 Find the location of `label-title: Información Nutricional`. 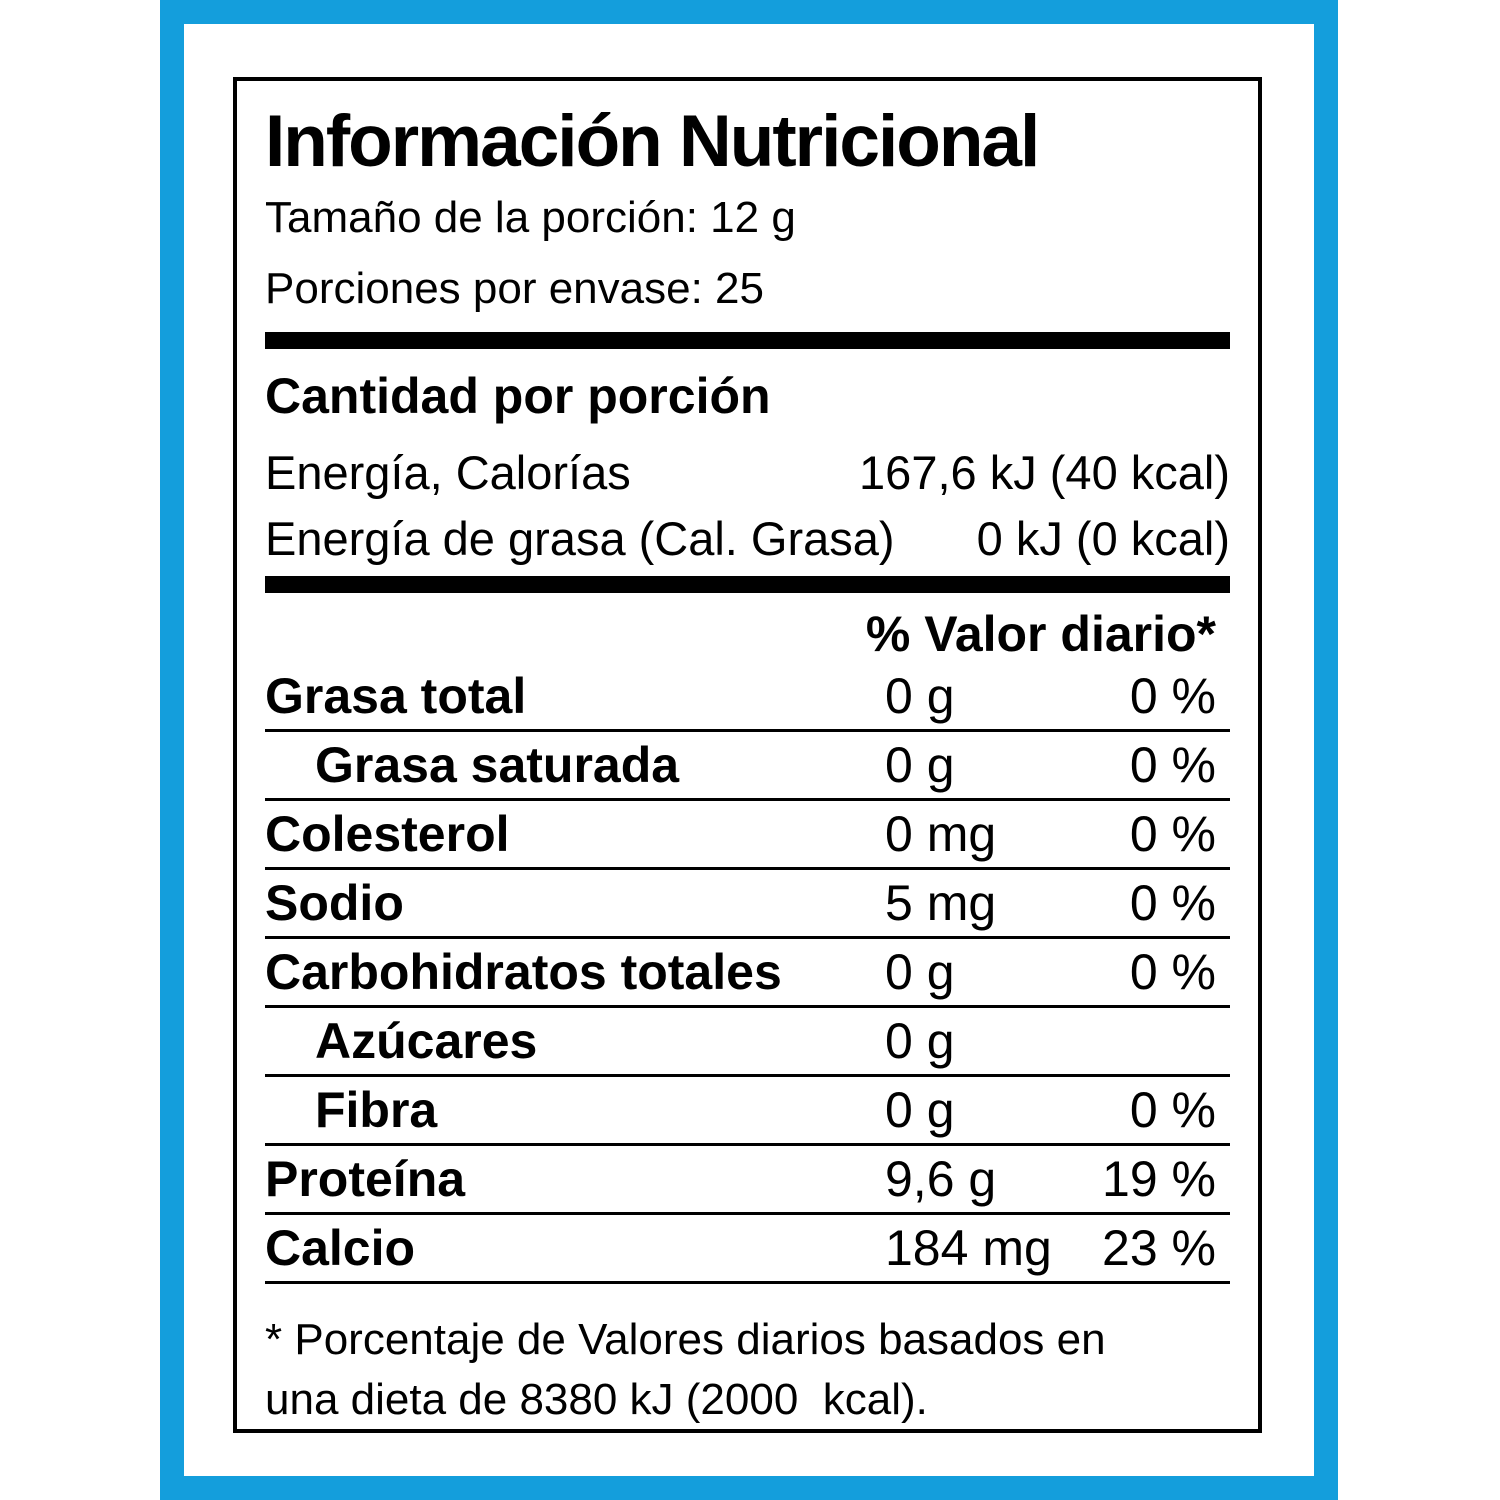

label-title: Información Nutricional is located at coordinates (652, 141).